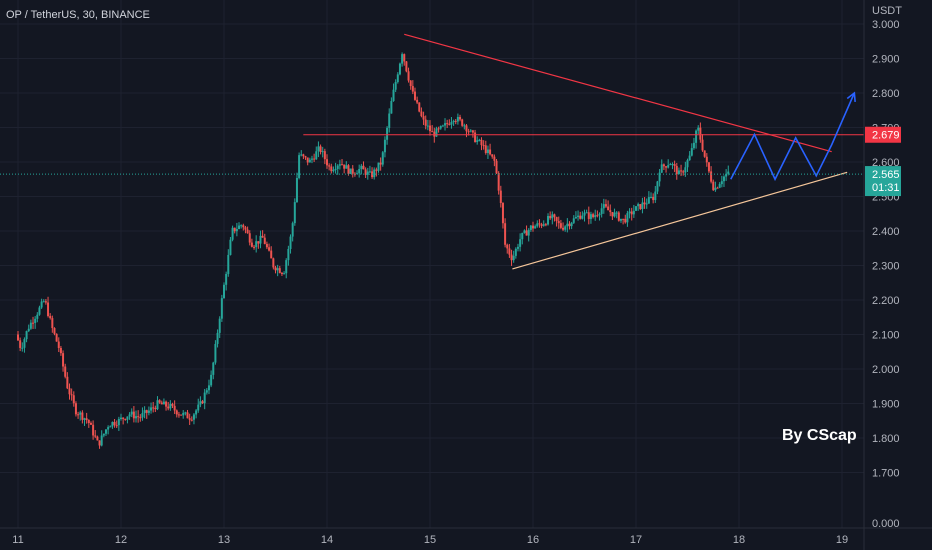 The image size is (932, 550). What do you see at coordinates (430, 540) in the screenshot?
I see `time-axis: 11 12 13 14 15 16 17 18 19` at bounding box center [430, 540].